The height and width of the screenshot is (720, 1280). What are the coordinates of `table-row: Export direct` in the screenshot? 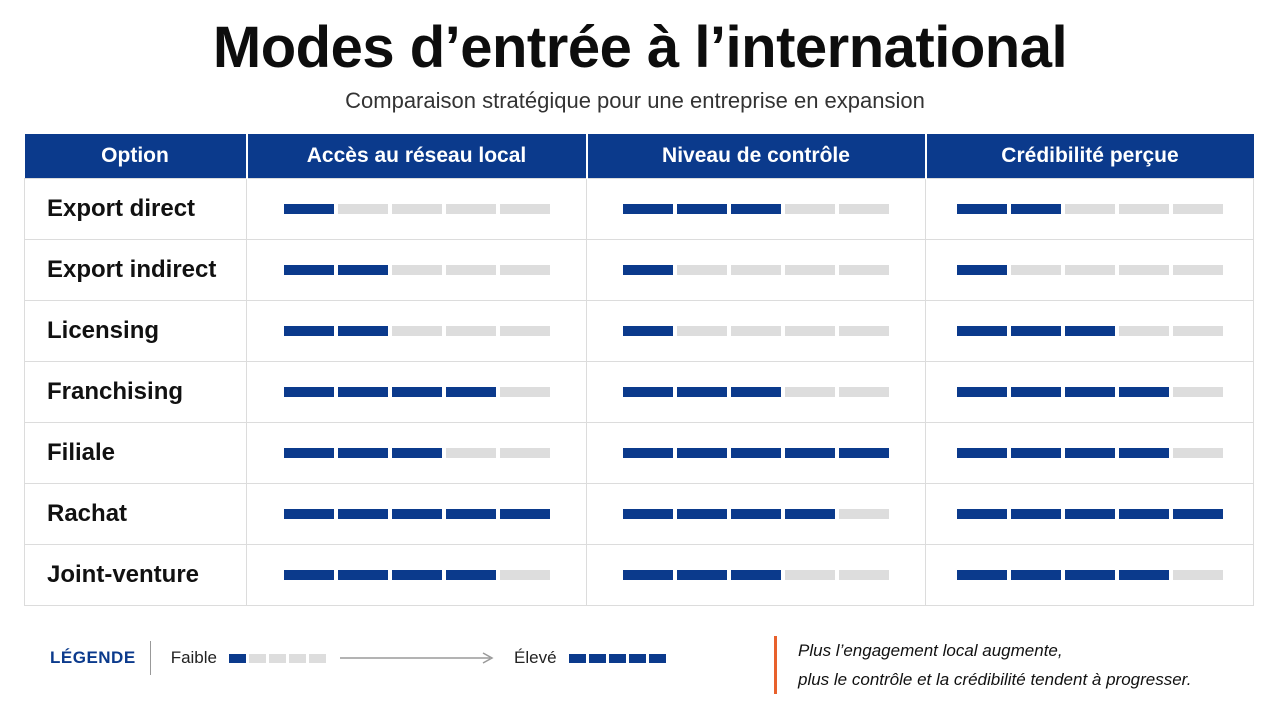 It's located at (639, 208).